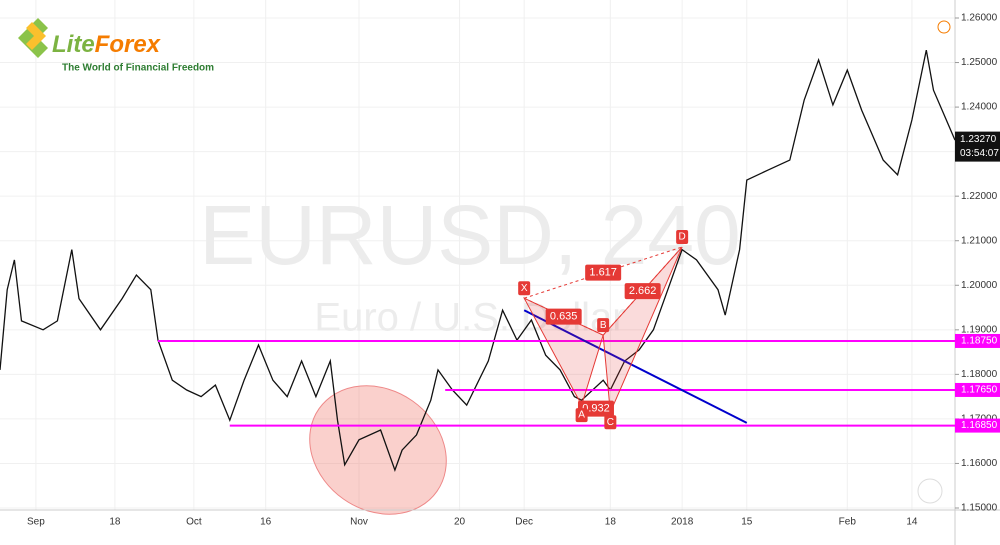  I want to click on x-tick-label: Dec, so click(524, 522).